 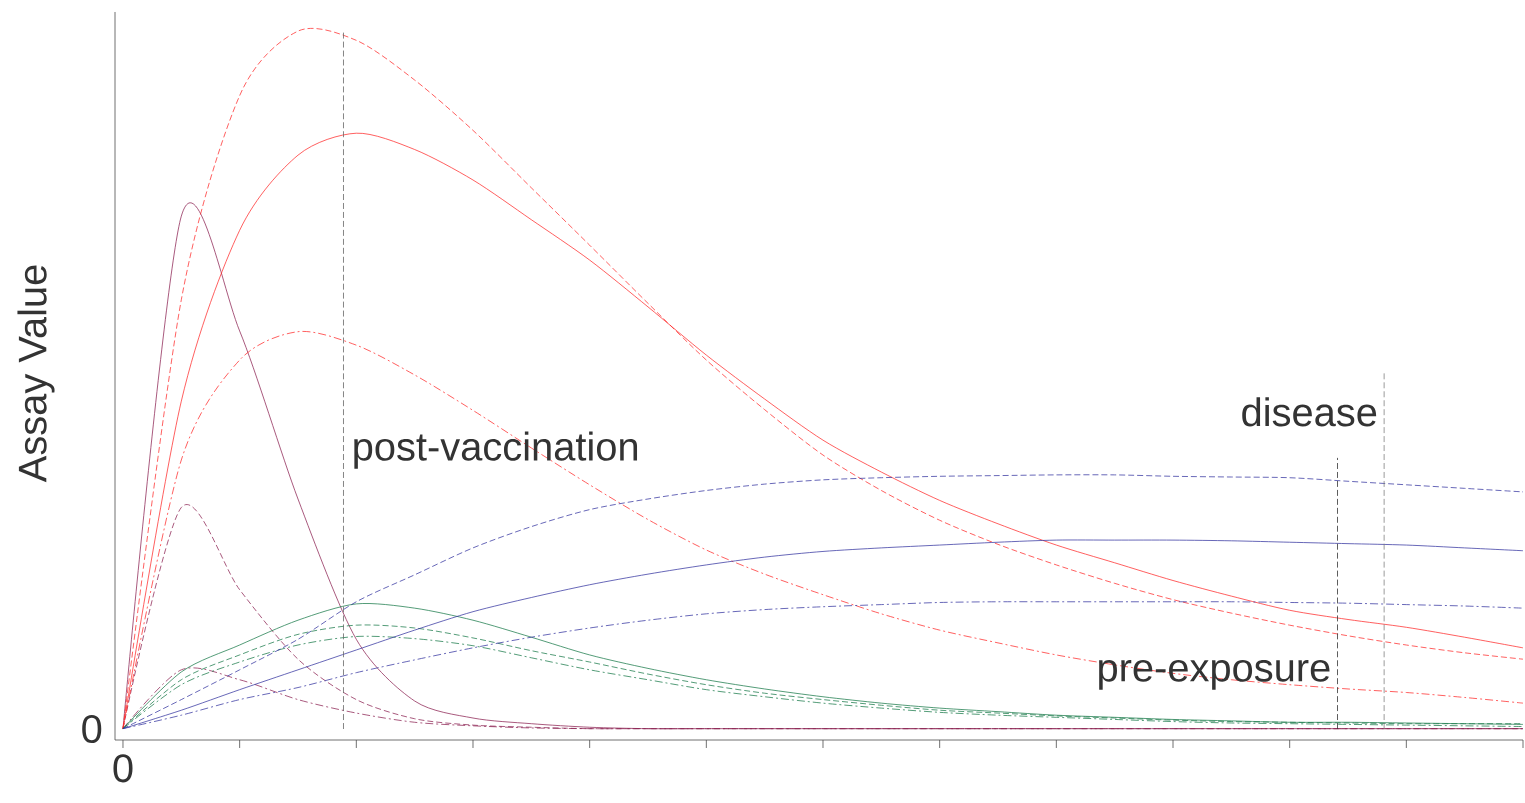 I want to click on annotation: post-vaccination, so click(x=496, y=450).